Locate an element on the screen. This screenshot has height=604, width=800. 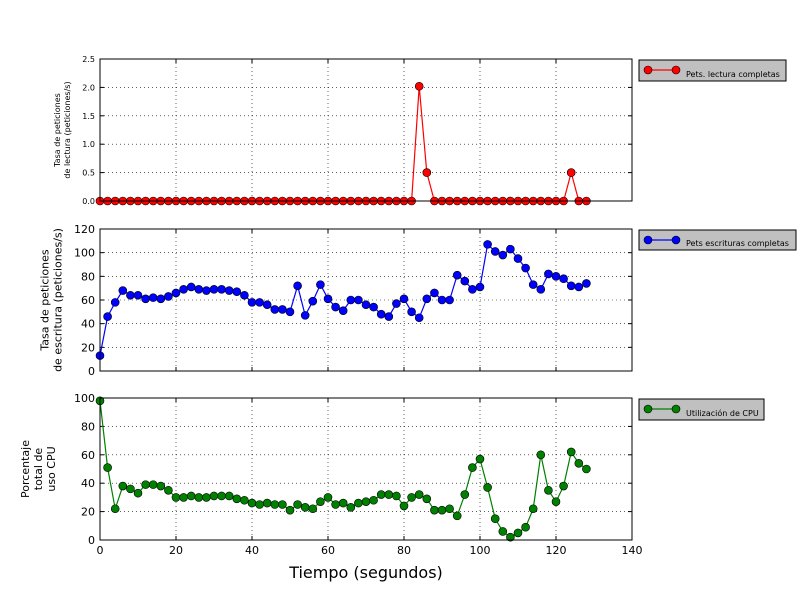
y-axis-label-line: total de is located at coordinates (38, 469).